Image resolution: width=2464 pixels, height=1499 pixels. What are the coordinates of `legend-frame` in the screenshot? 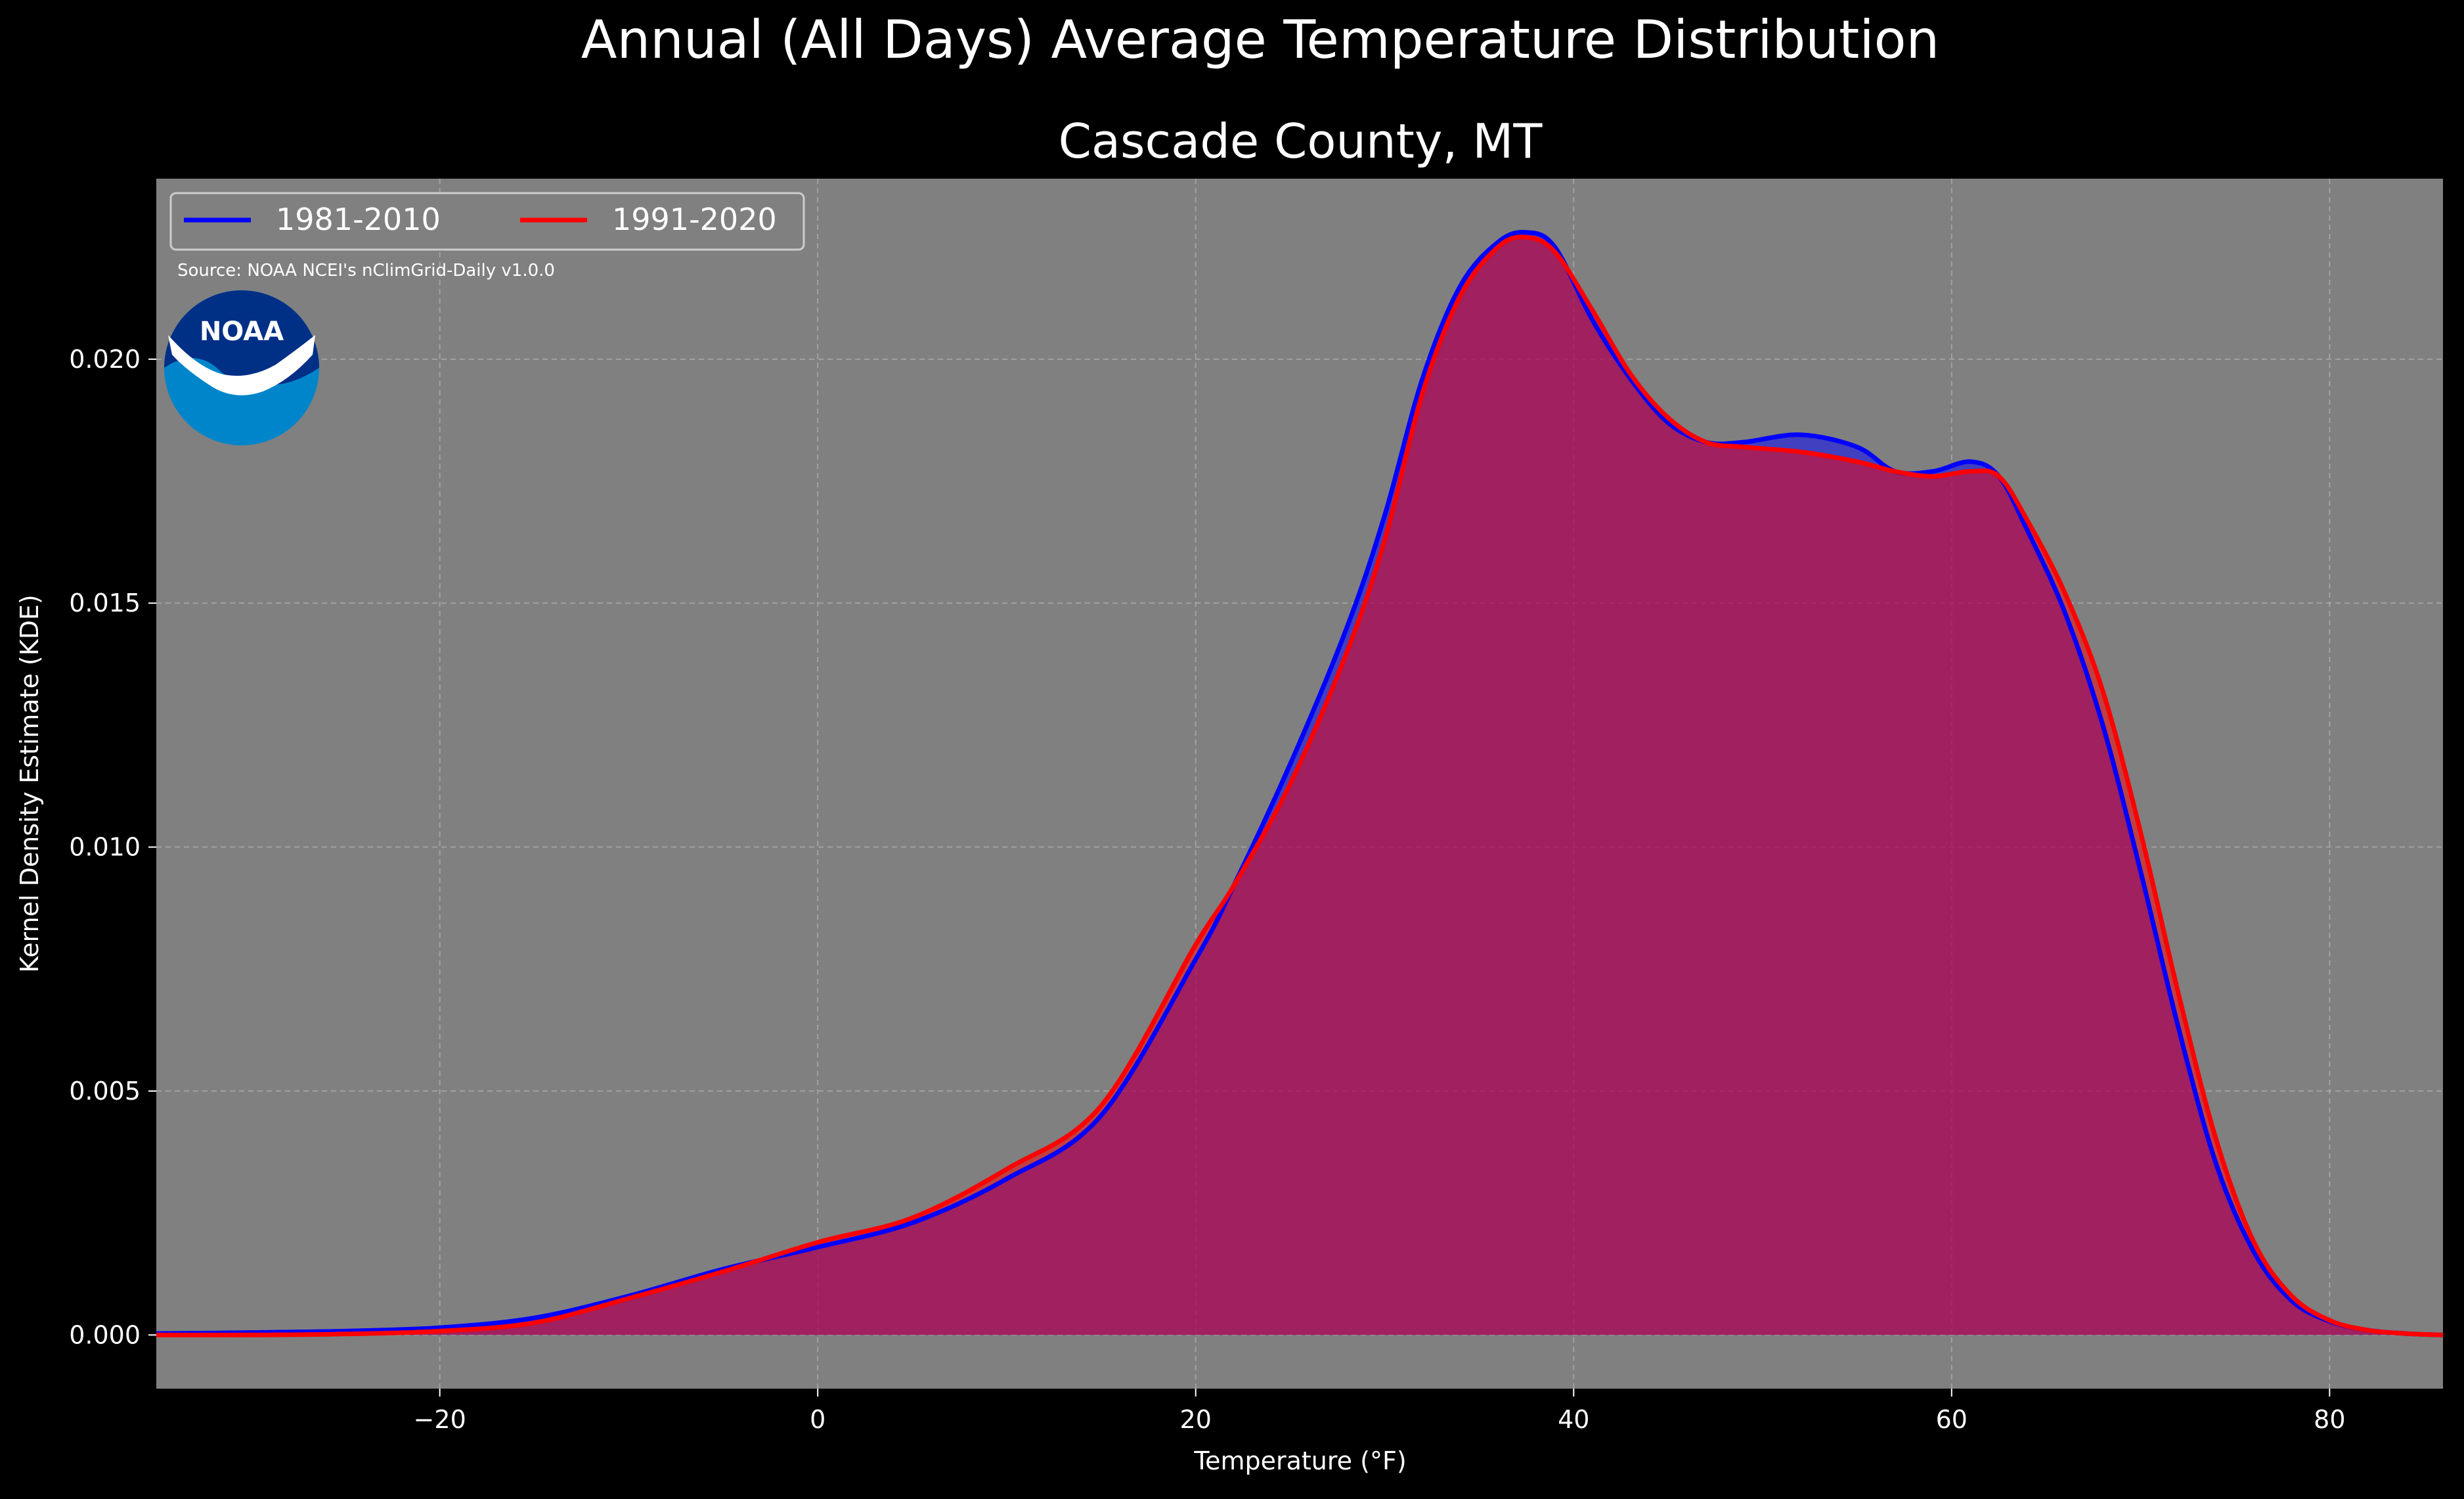 It's located at (487, 221).